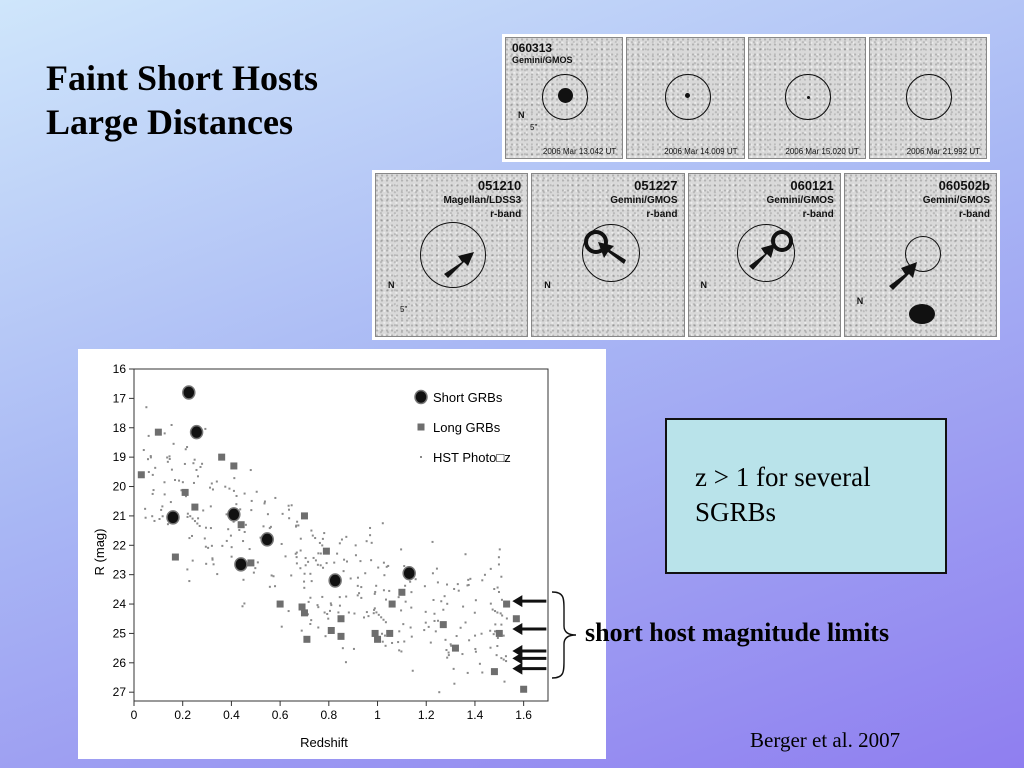  Describe the element at coordinates (335, 580) in the screenshot. I see `short-grb-point` at that location.